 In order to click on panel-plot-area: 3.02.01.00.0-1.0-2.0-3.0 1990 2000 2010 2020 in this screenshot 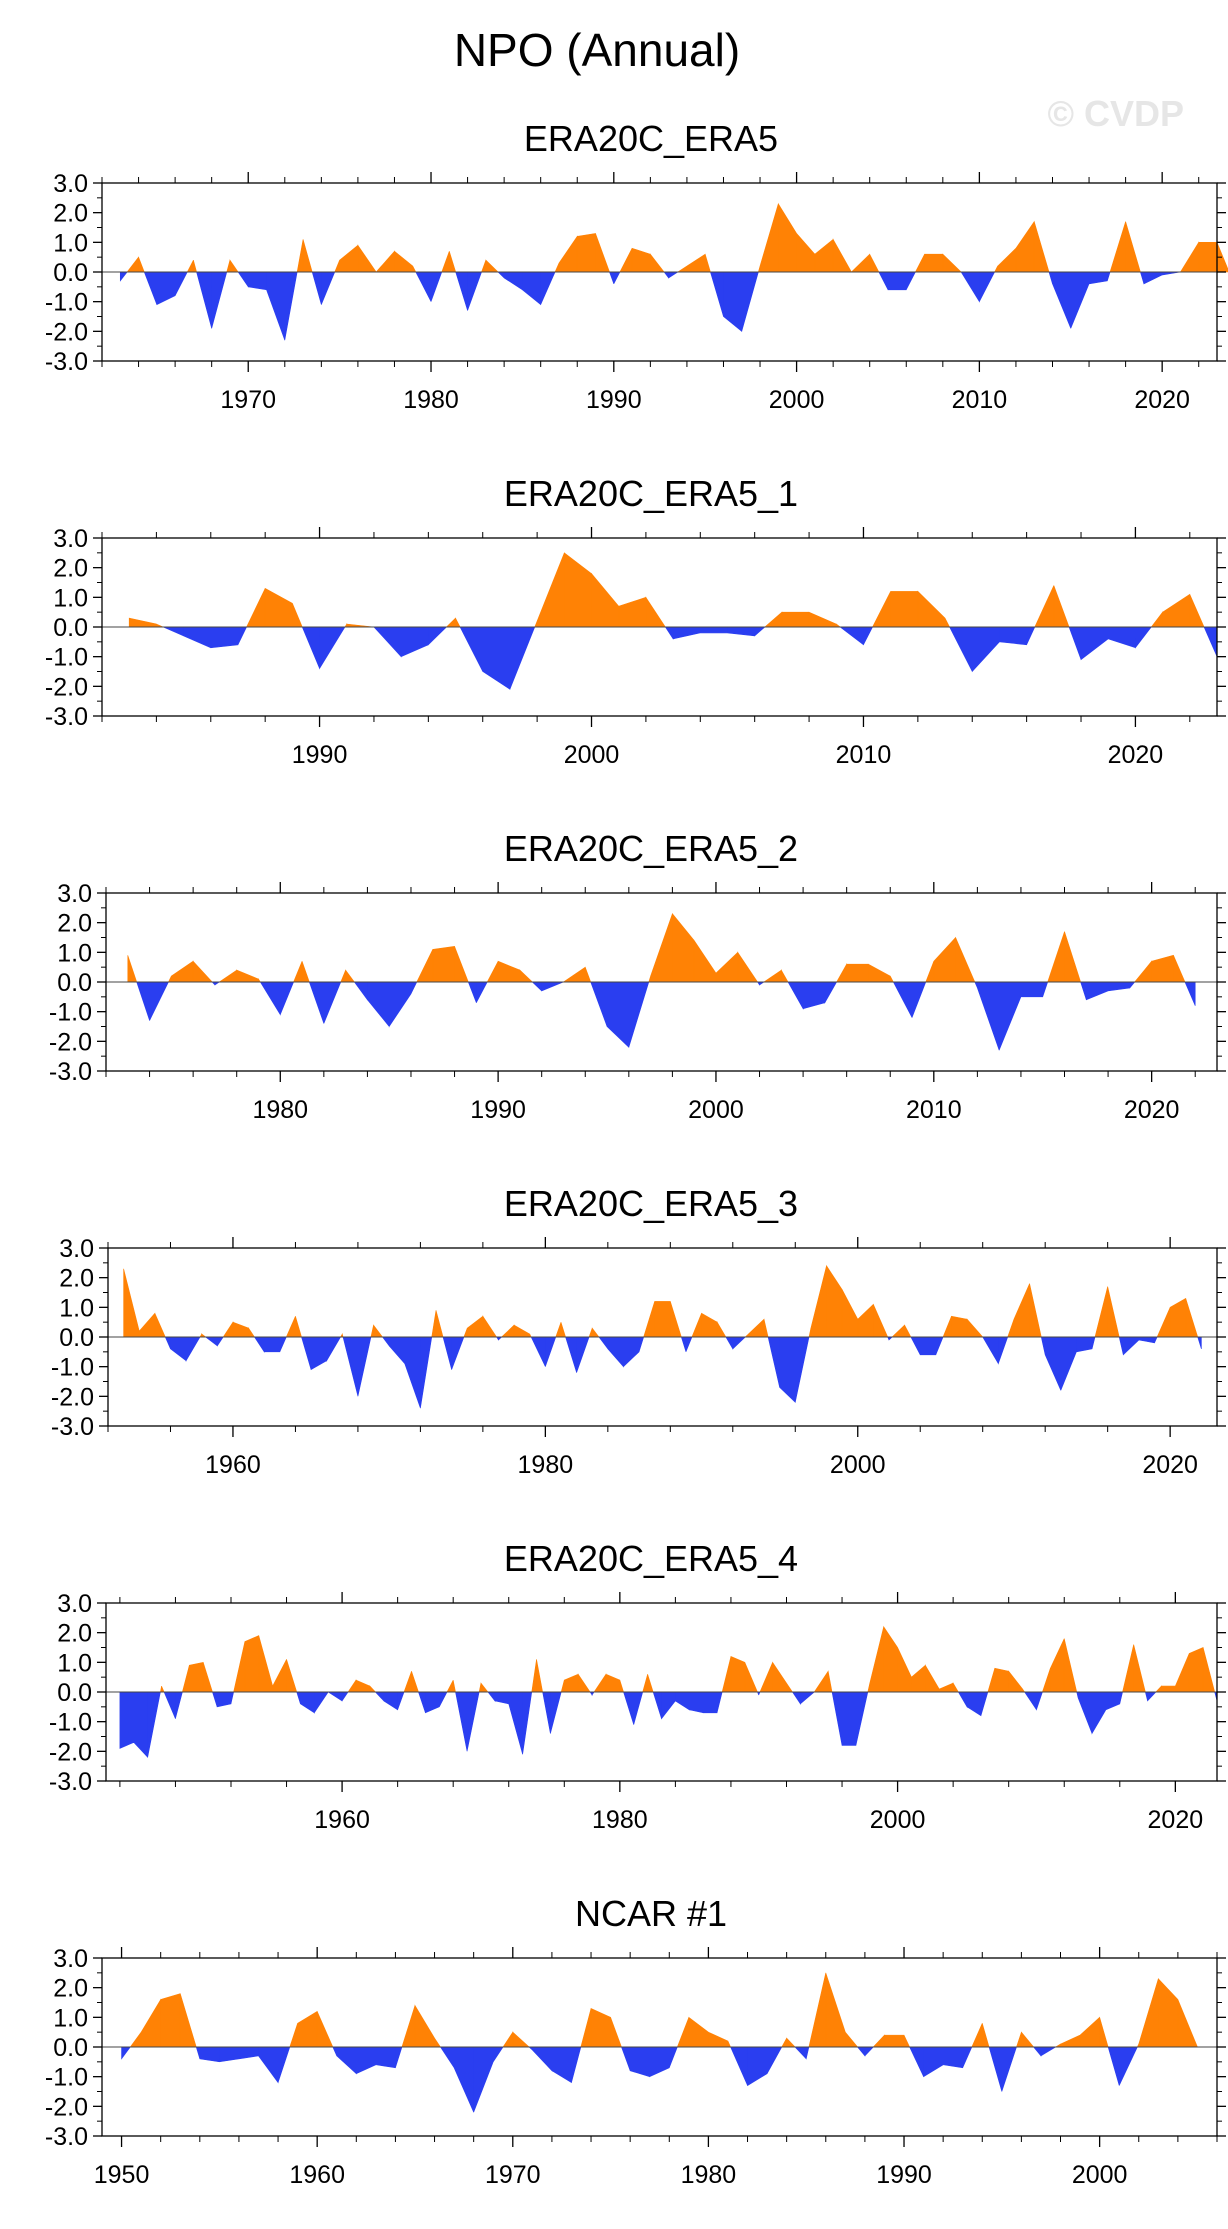, I will do `click(635, 647)`.